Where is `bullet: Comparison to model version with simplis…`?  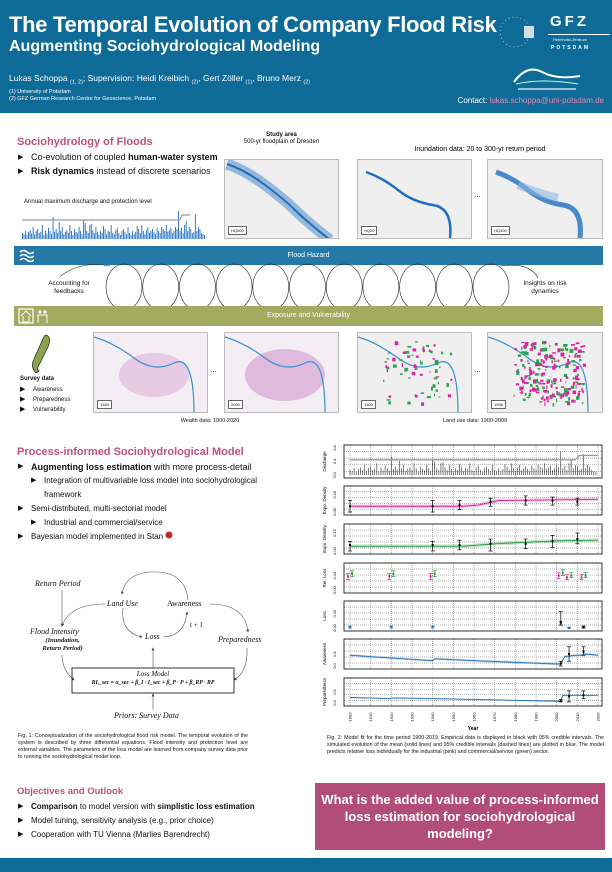 bullet: Comparison to model version with simplis… is located at coordinates (158, 807).